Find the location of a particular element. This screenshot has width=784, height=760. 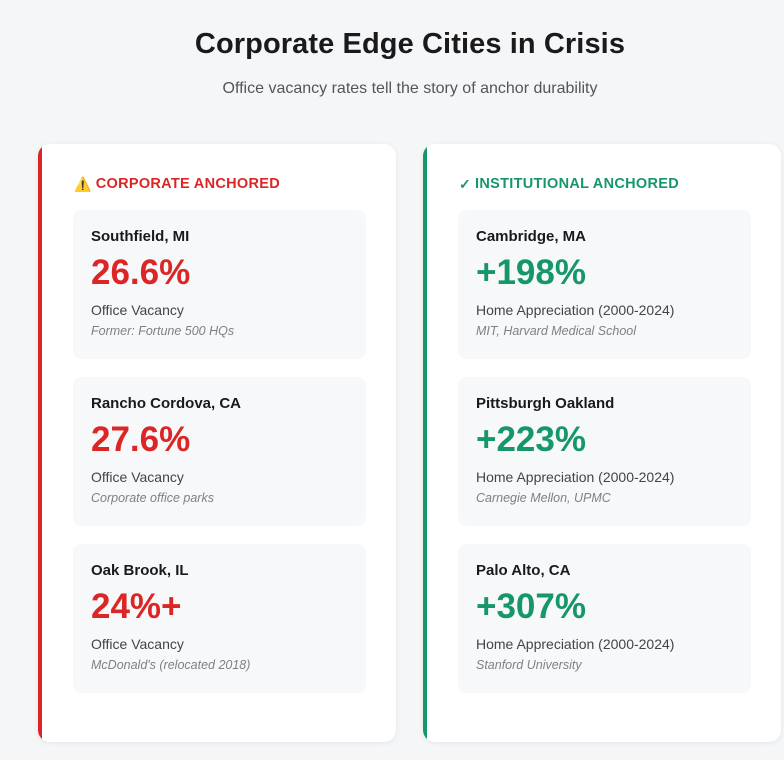

vacancy-value: 26.6% is located at coordinates (141, 272).